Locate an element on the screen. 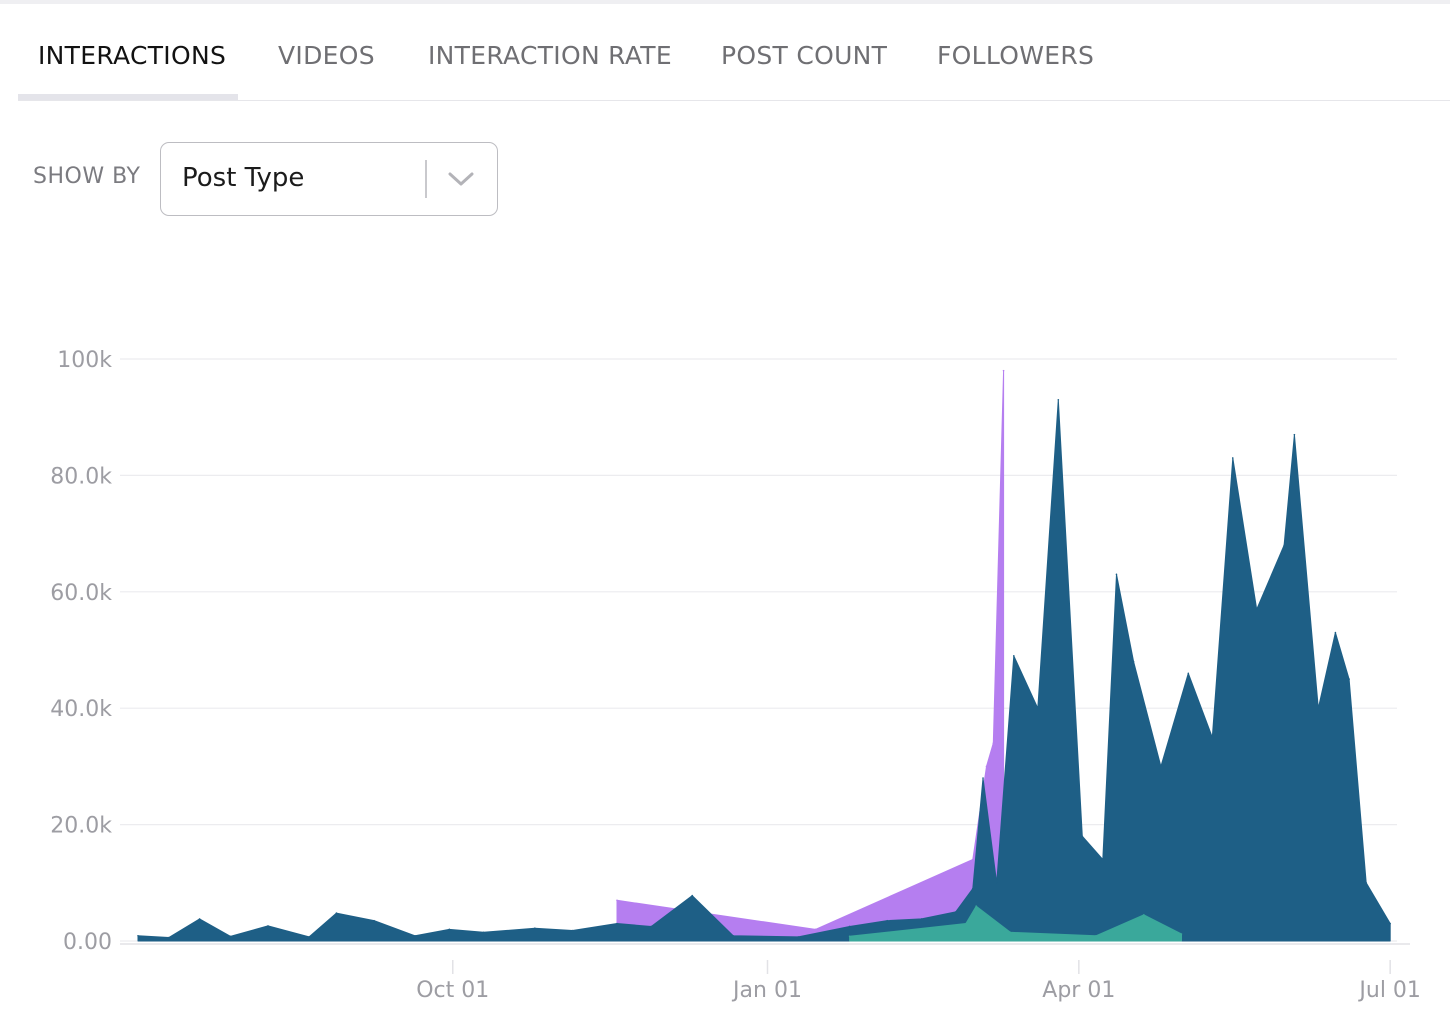 The width and height of the screenshot is (1450, 1028). show-by-label: SHOW BY is located at coordinates (87, 176).